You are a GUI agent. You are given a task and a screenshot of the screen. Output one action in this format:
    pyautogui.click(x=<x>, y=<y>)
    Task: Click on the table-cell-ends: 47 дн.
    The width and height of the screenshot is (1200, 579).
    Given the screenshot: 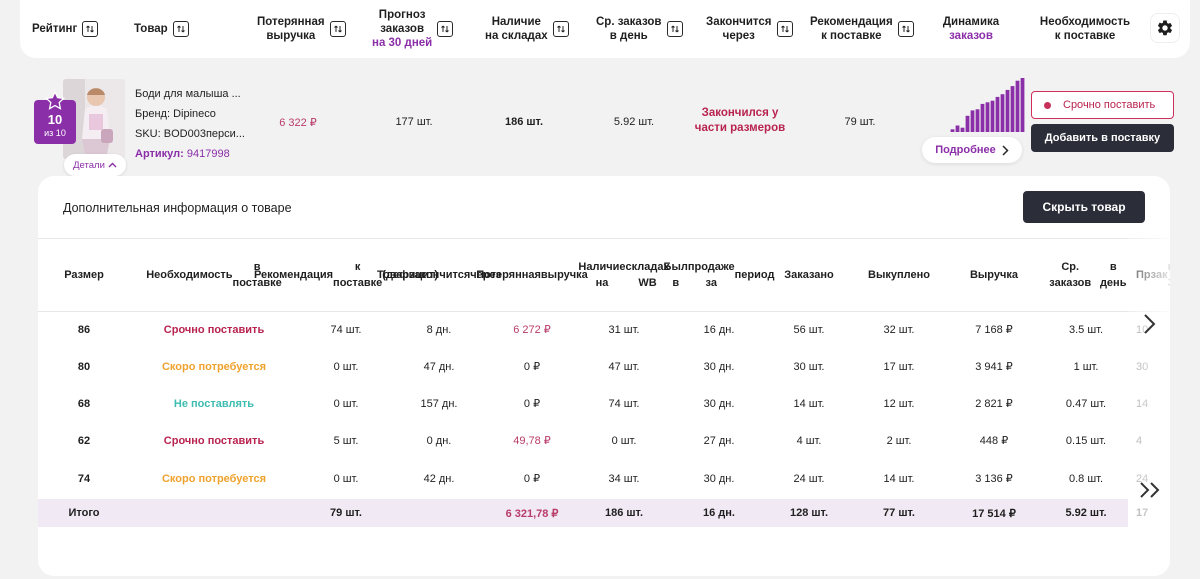 What is the action you would take?
    pyautogui.click(x=439, y=366)
    